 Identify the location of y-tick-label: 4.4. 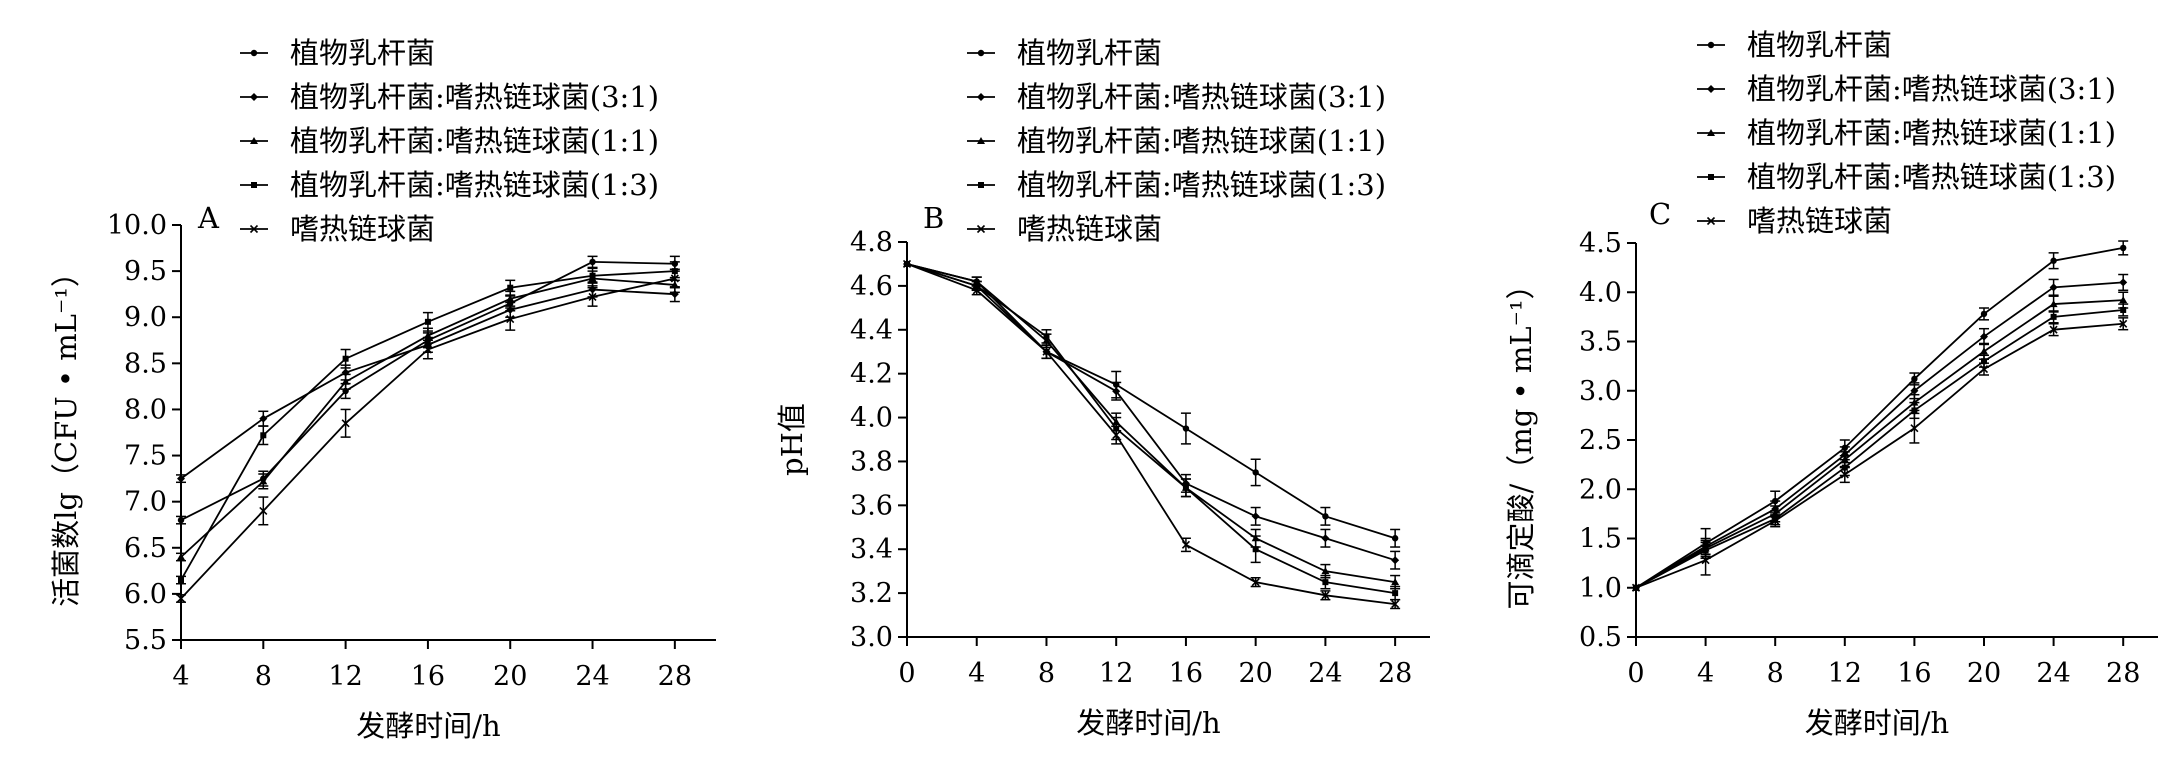
(871, 330).